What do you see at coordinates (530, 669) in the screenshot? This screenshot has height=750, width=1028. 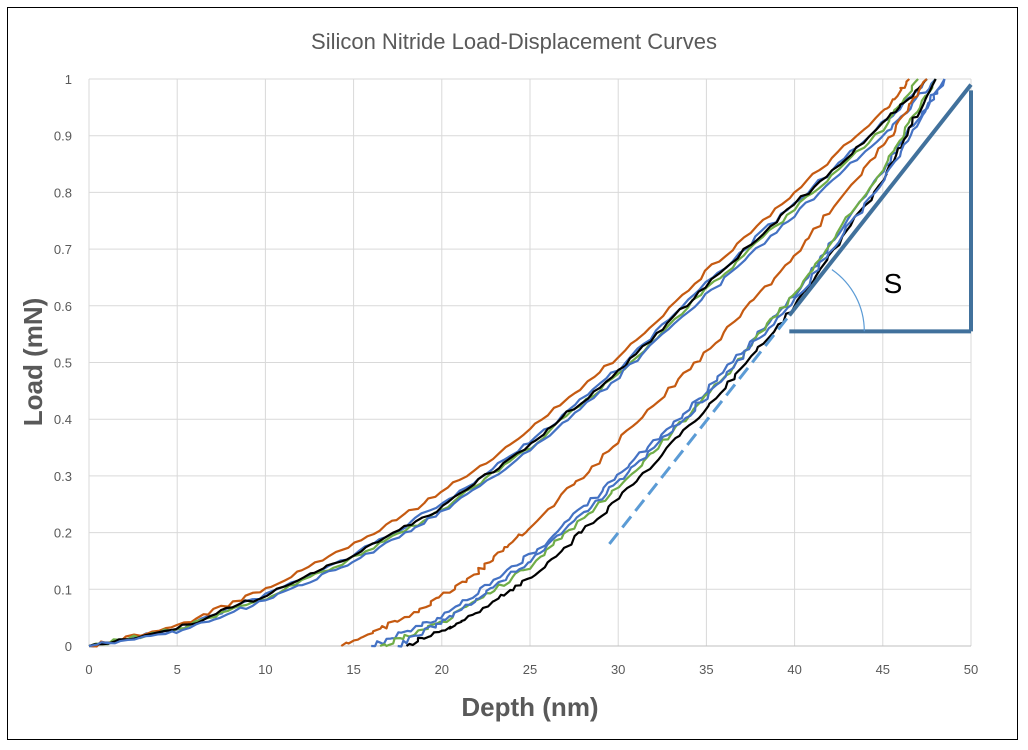 I see `x-tick-label: 25` at bounding box center [530, 669].